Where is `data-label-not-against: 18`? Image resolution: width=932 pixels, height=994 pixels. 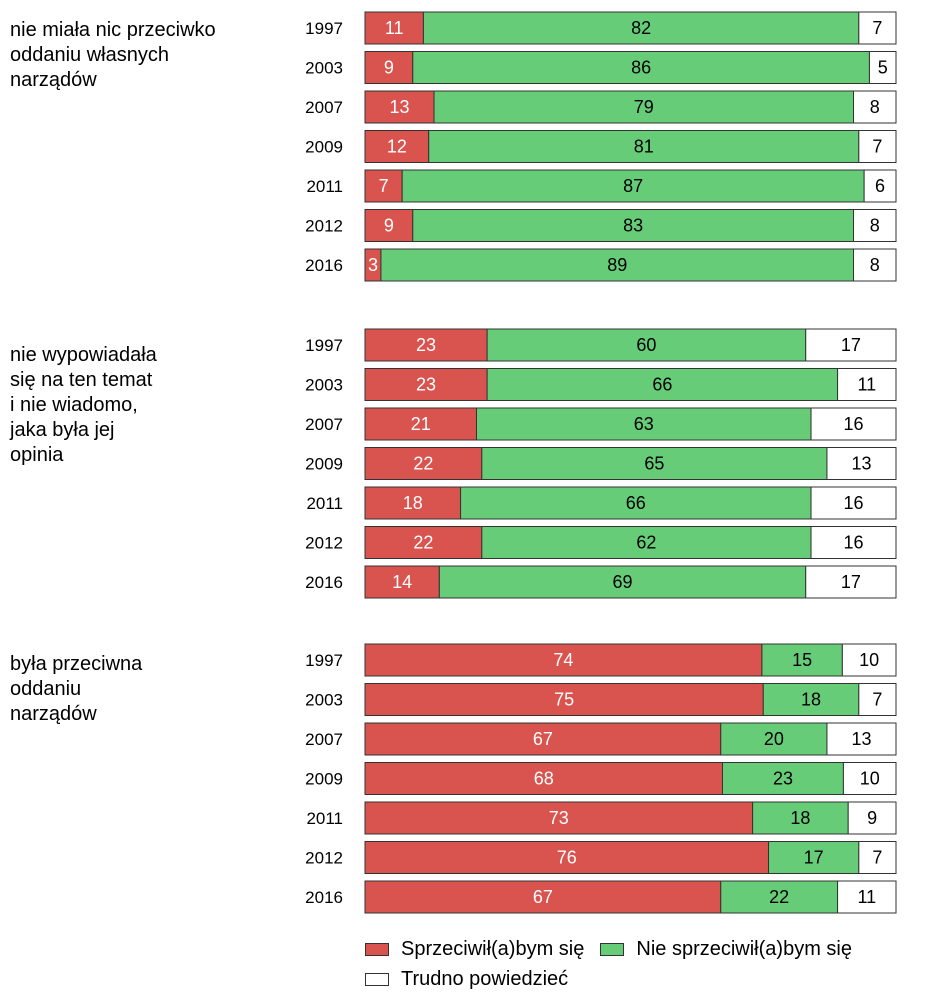 data-label-not-against: 18 is located at coordinates (800, 818).